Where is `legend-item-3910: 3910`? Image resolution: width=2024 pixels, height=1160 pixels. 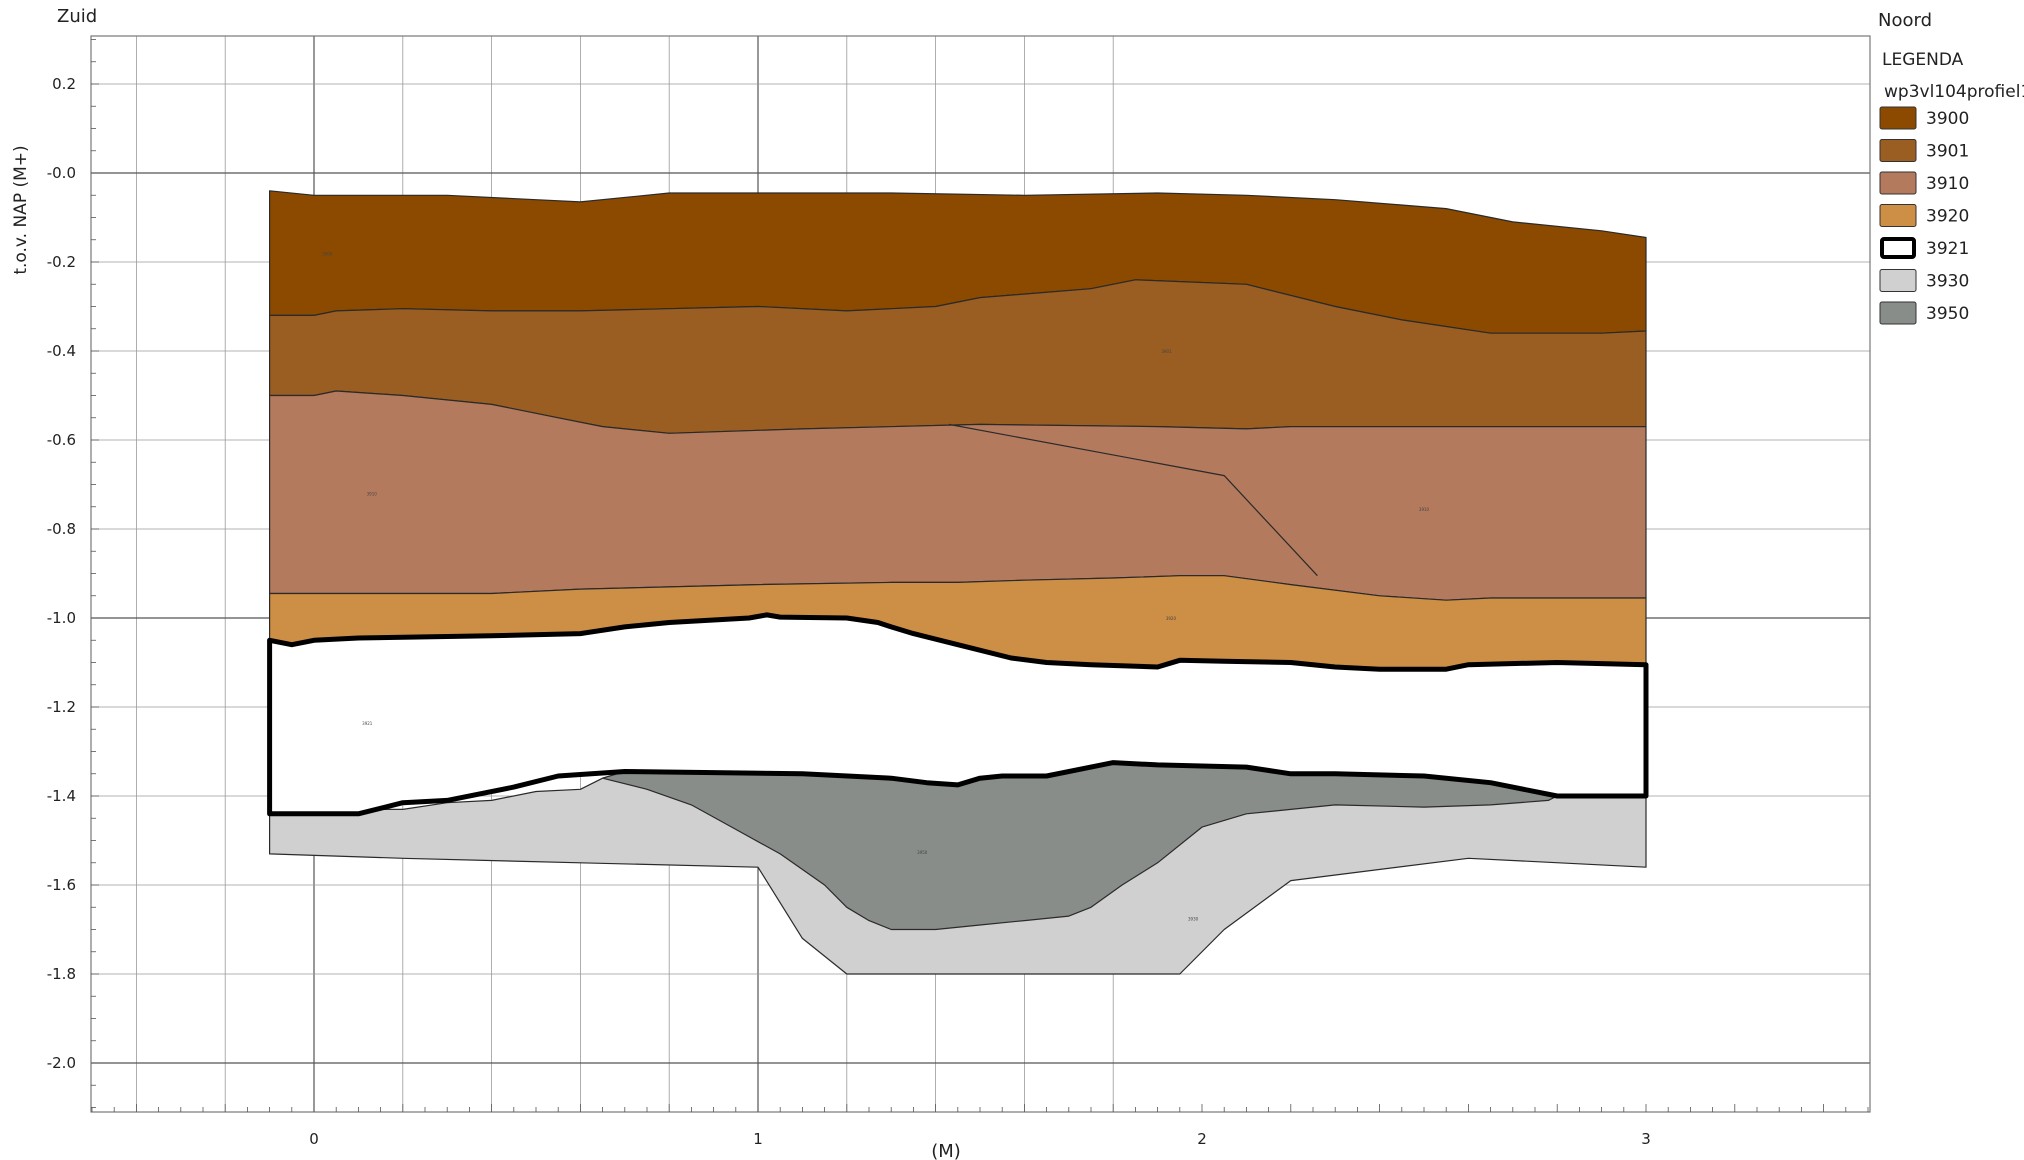
legend-item-3910: 3910 is located at coordinates (1924, 183).